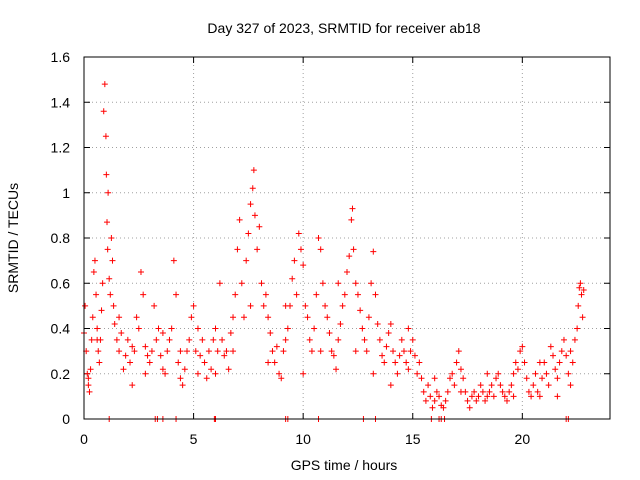 The width and height of the screenshot is (640, 480). Describe the element at coordinates (13, 238) in the screenshot. I see `y-axis-label: SRMTID / TECUs` at that location.